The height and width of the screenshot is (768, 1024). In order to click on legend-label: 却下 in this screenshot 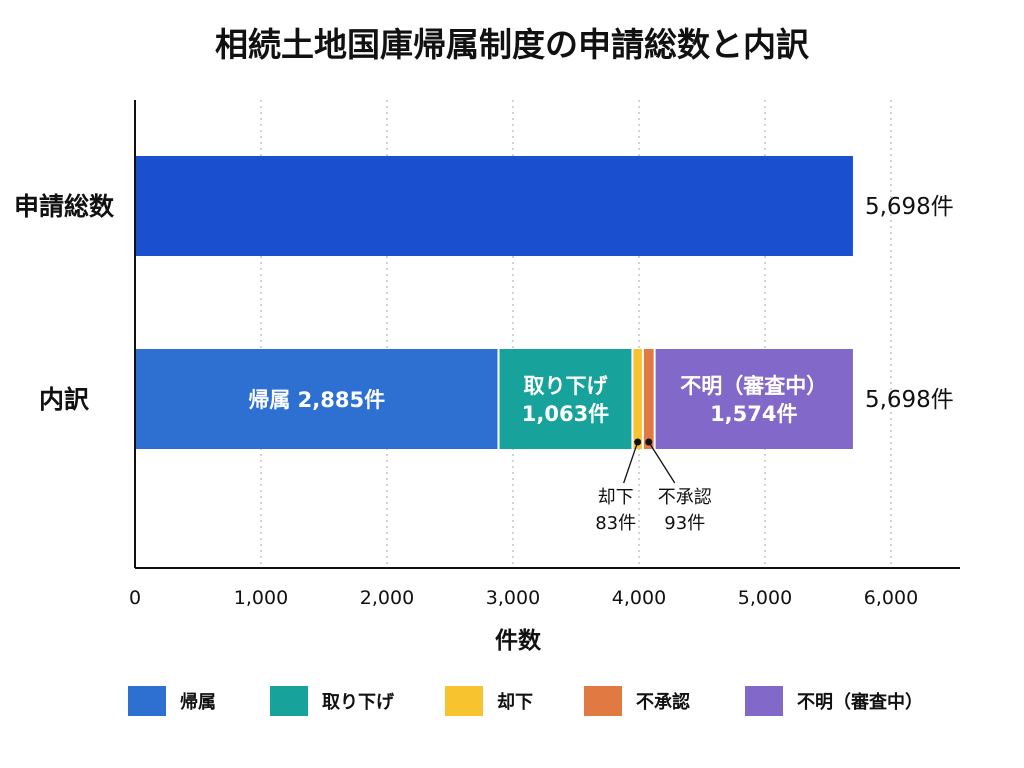, I will do `click(515, 702)`.